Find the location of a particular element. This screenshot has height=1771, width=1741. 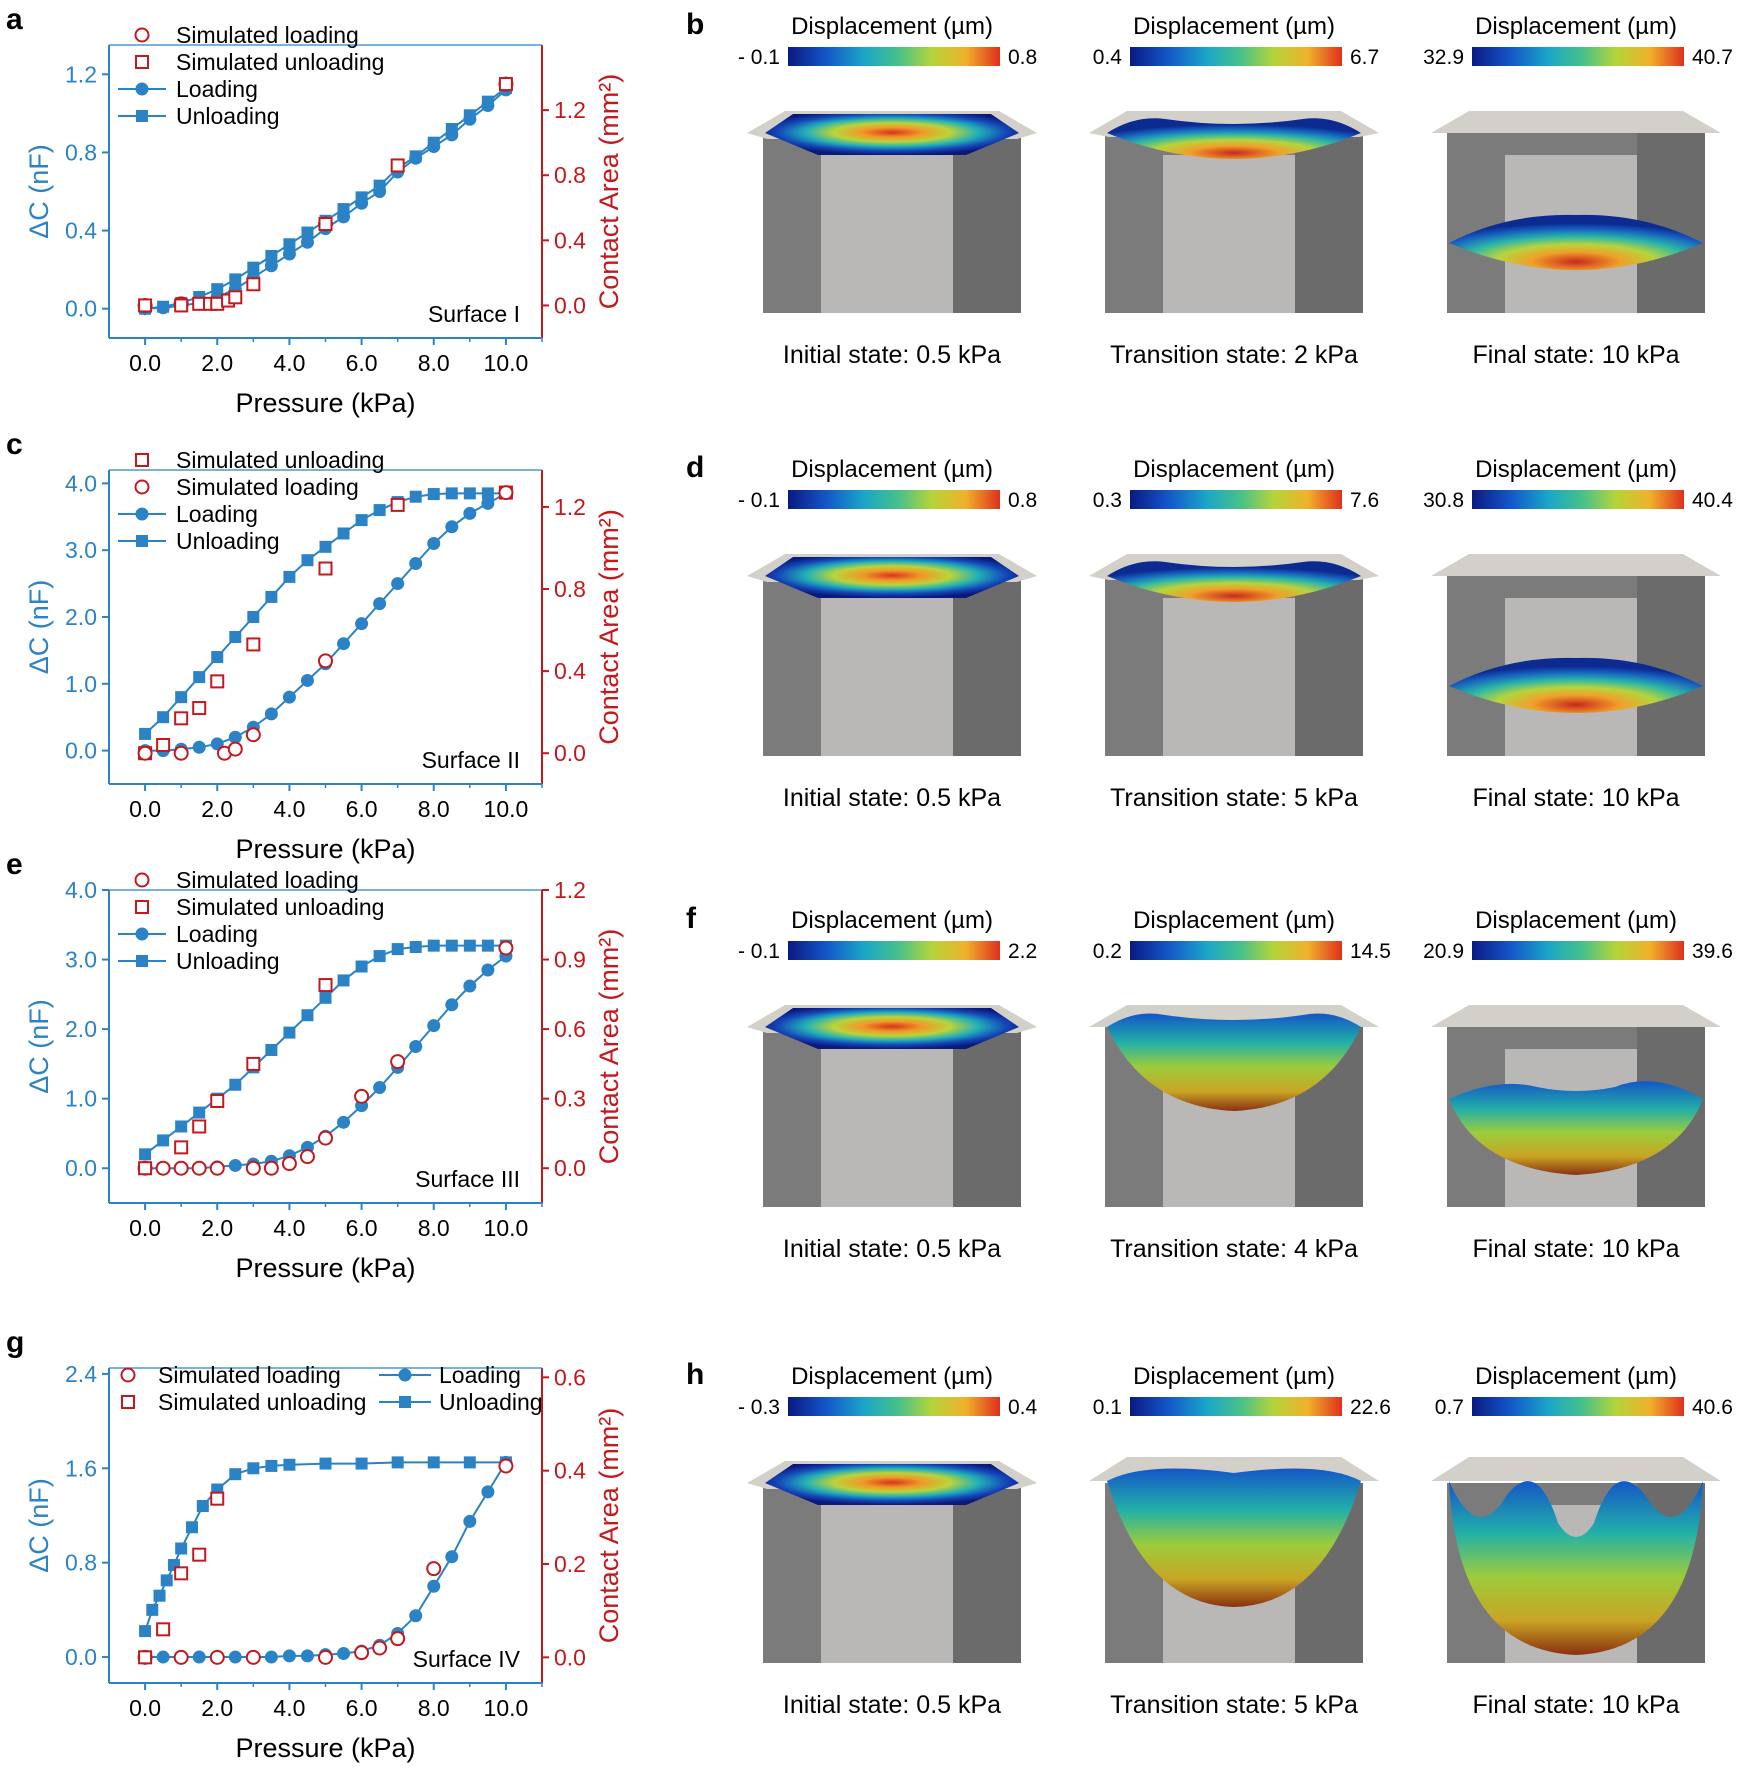

x-tick-label: 8.0 is located at coordinates (434, 363).